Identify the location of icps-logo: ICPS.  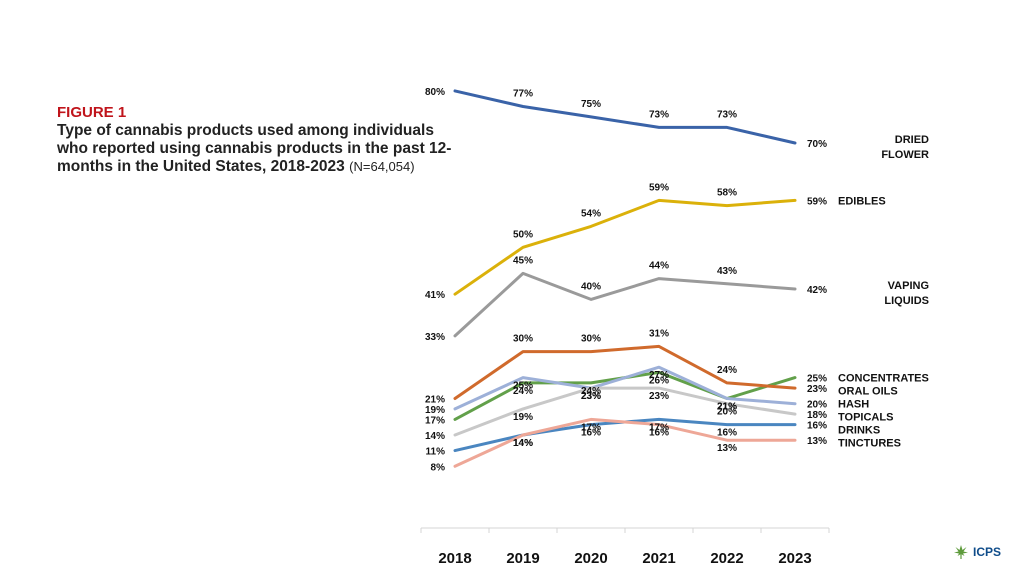
(976, 552).